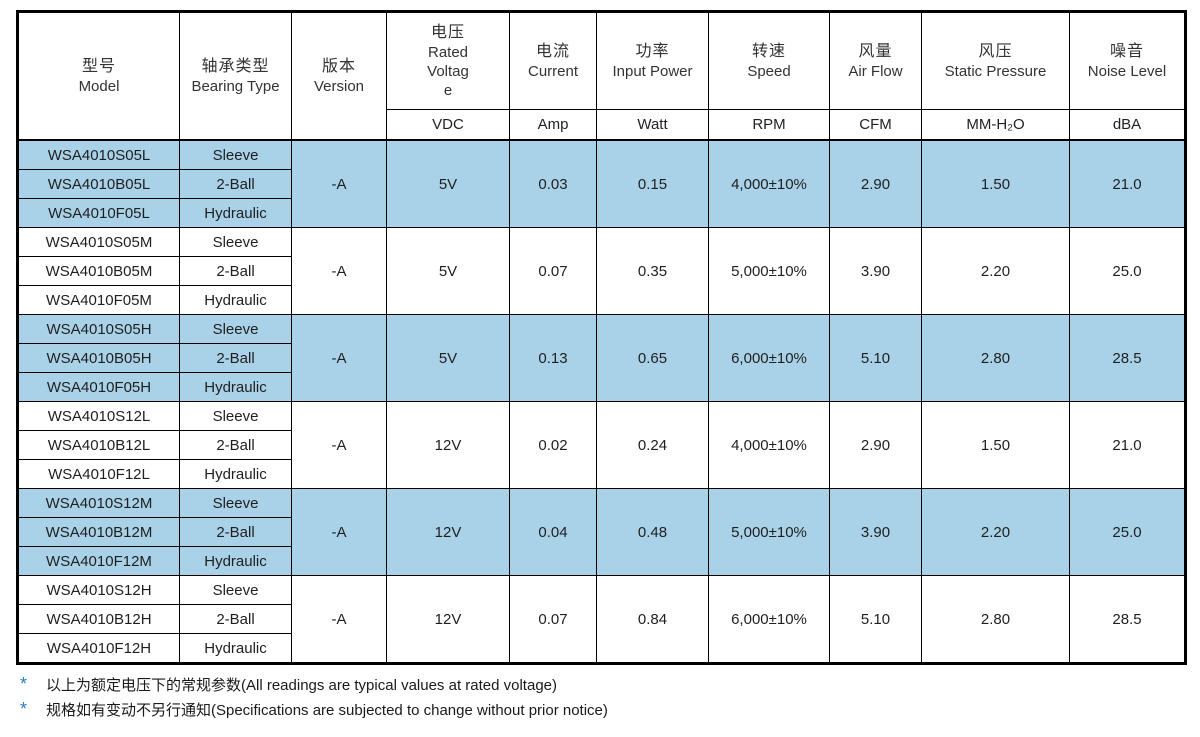 This screenshot has width=1200, height=737. What do you see at coordinates (652, 358) in the screenshot?
I see `power-cell: 0.65` at bounding box center [652, 358].